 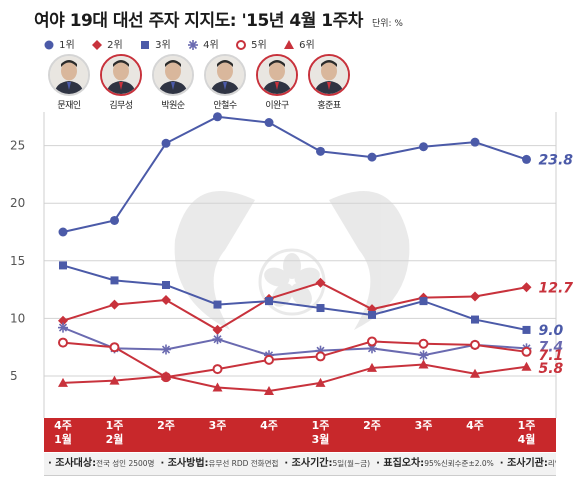 What do you see at coordinates (114, 432) in the screenshot?
I see `x-tick-label: 1주 2월` at bounding box center [114, 432].